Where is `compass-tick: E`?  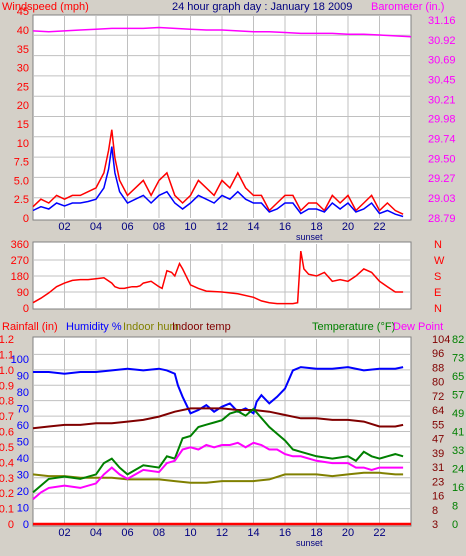
compass-tick: E is located at coordinates (437, 293).